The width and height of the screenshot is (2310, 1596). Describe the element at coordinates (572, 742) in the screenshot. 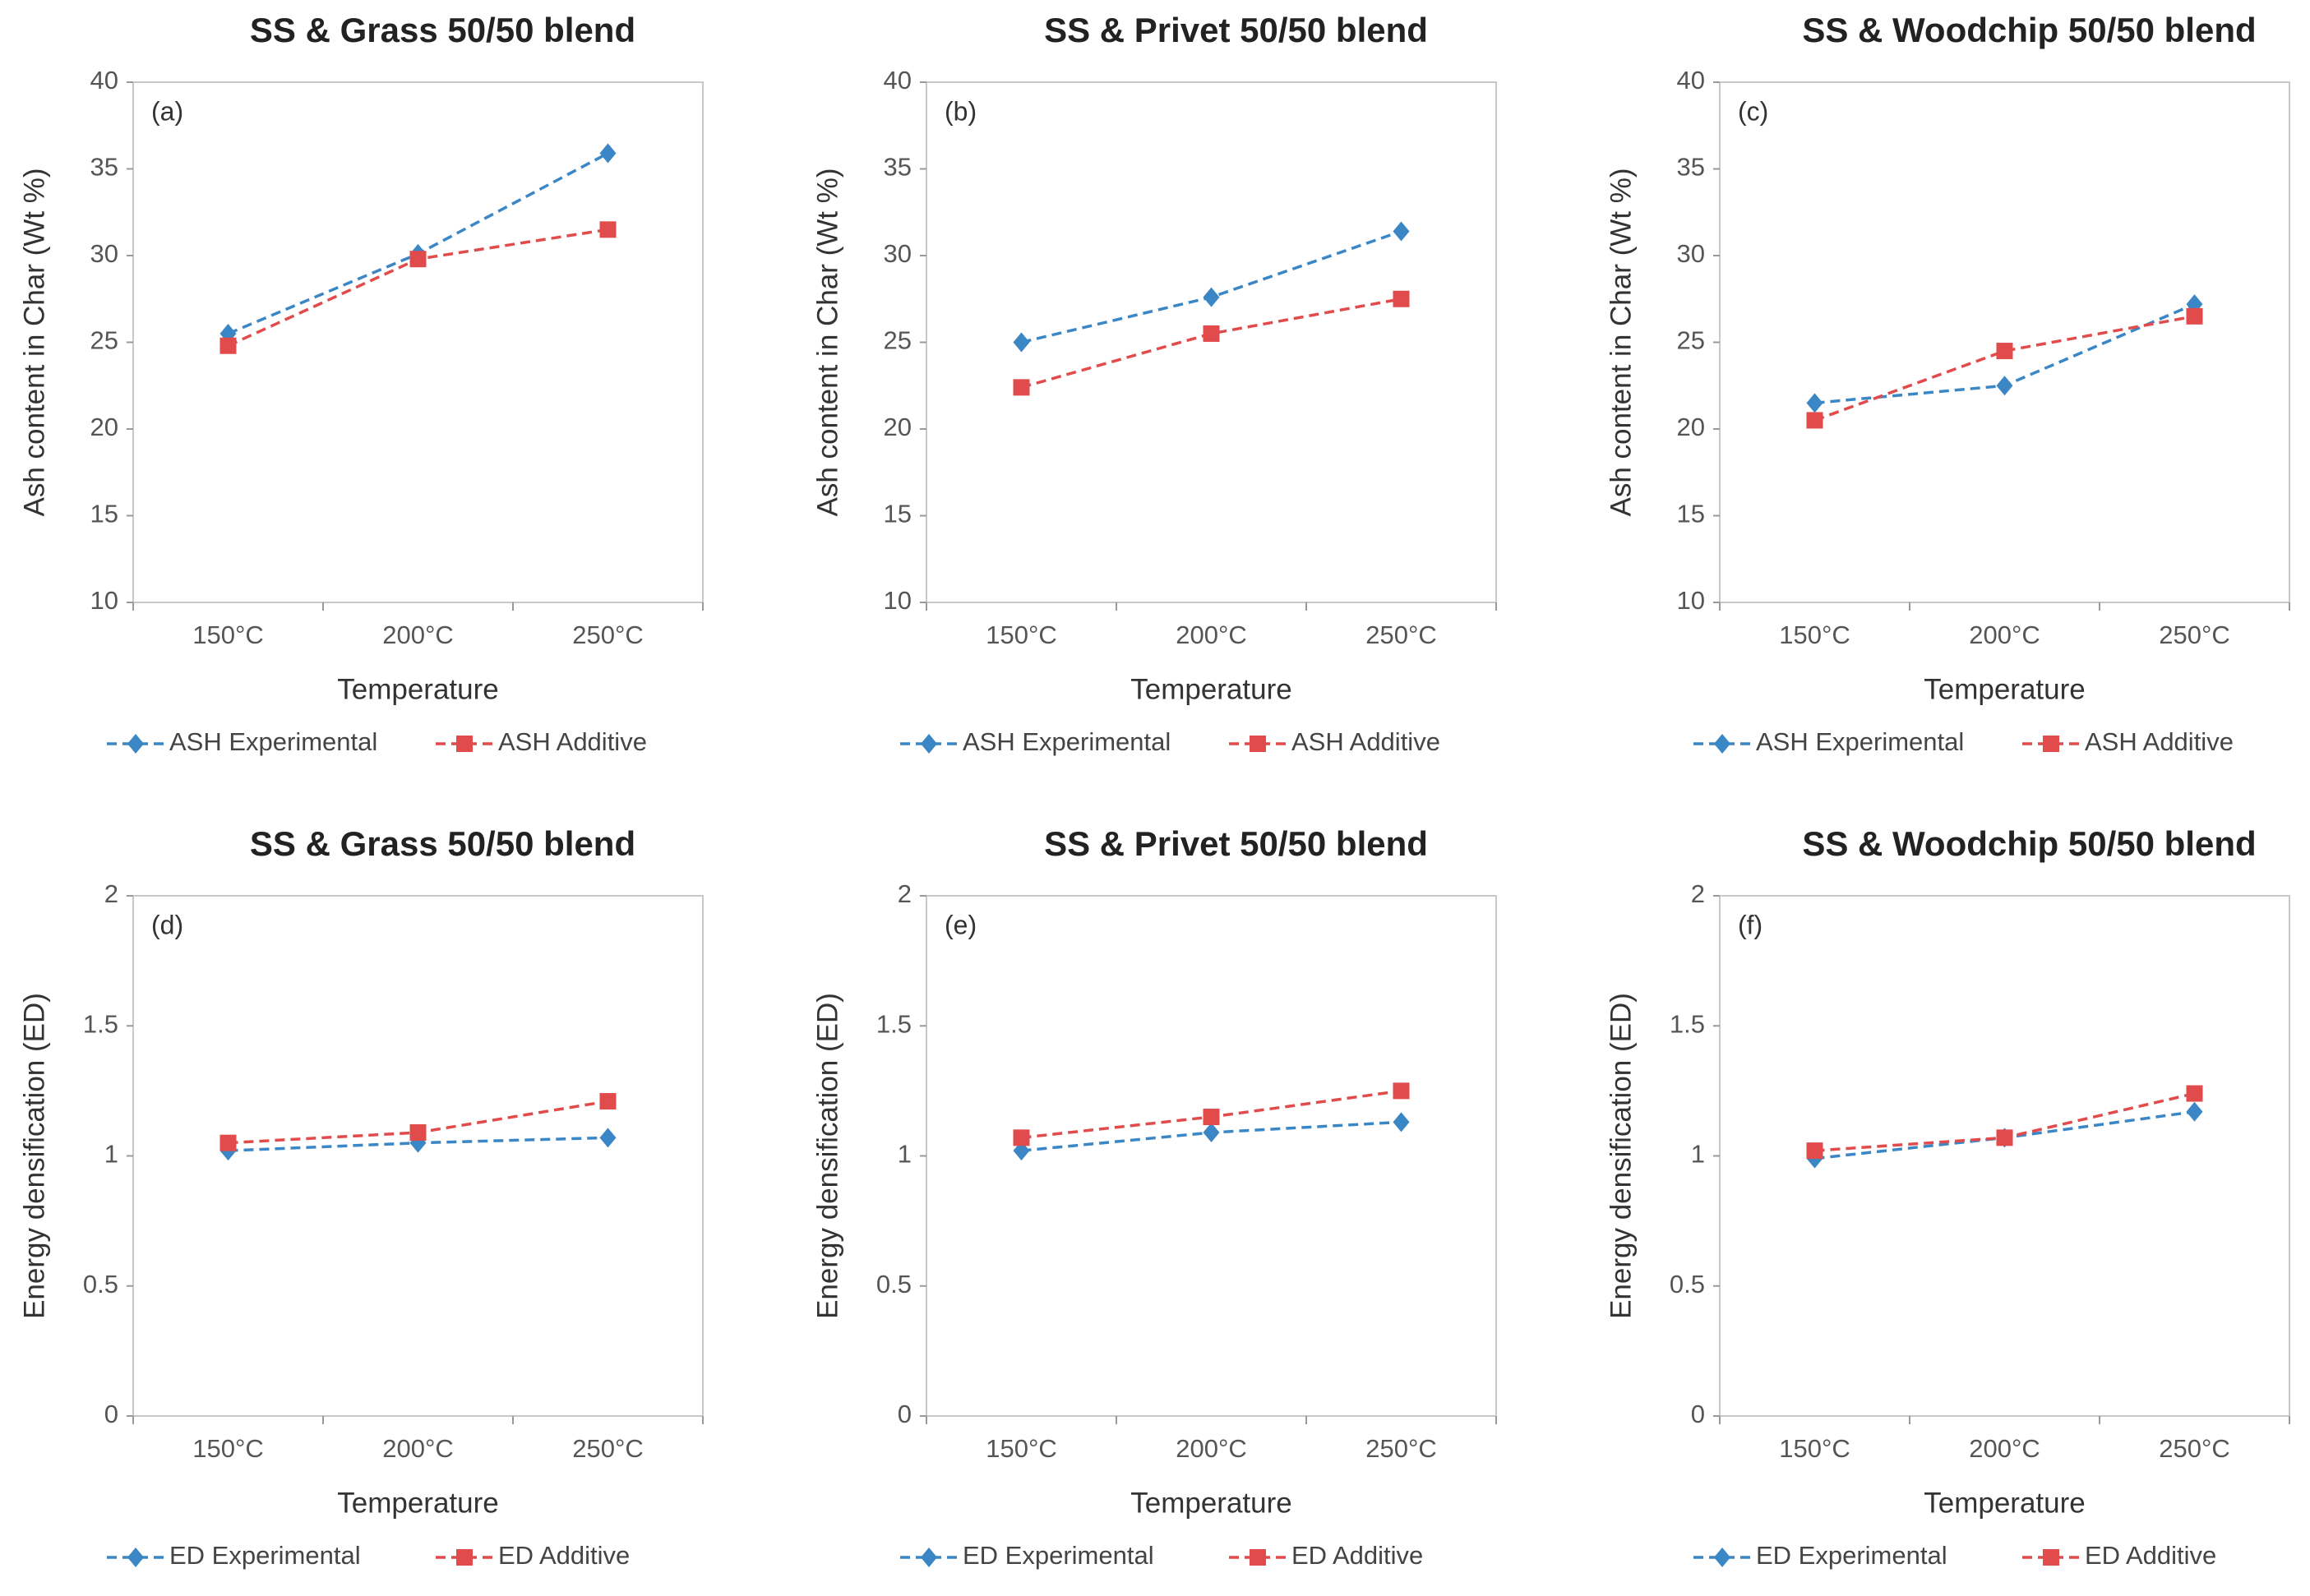

I see `legend-label: ASH Additive` at that location.